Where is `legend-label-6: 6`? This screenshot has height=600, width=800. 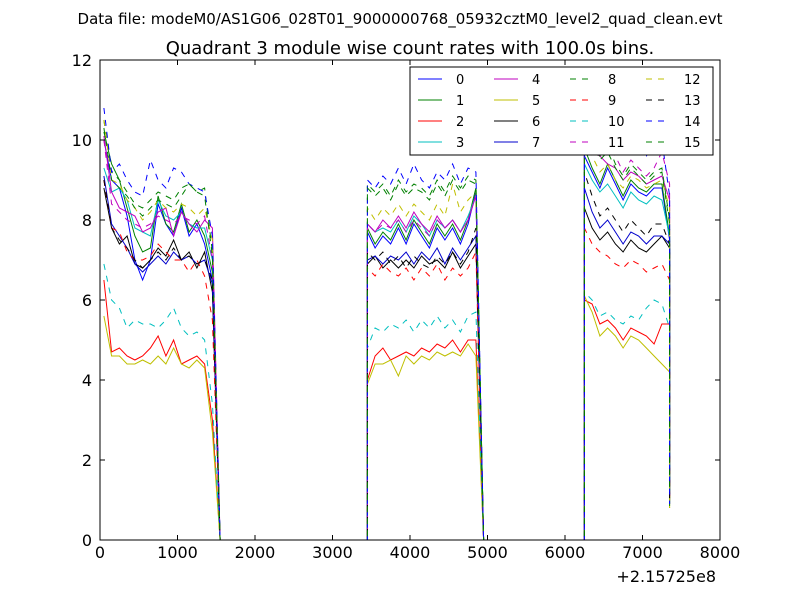
legend-label-6: 6 is located at coordinates (536, 122).